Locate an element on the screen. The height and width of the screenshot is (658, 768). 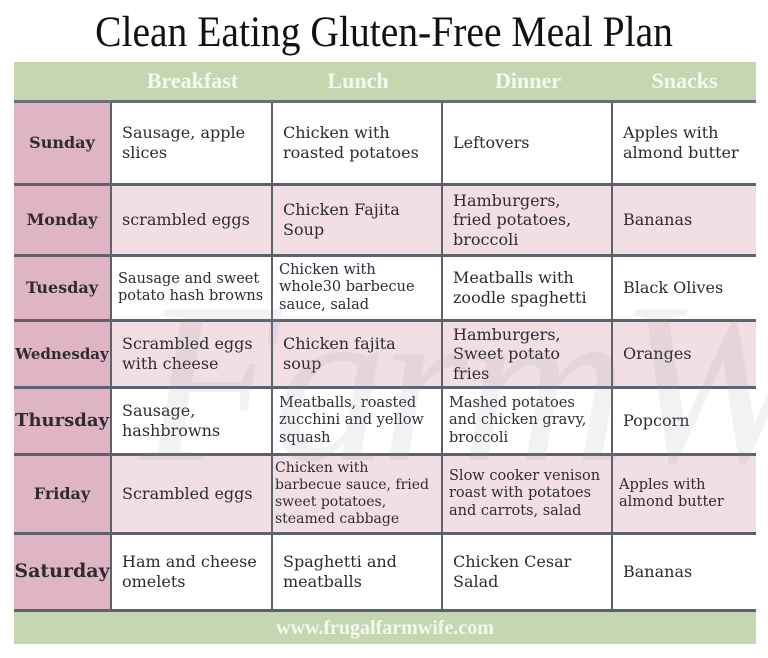
snacks-cell: Black Olives is located at coordinates (684, 288).